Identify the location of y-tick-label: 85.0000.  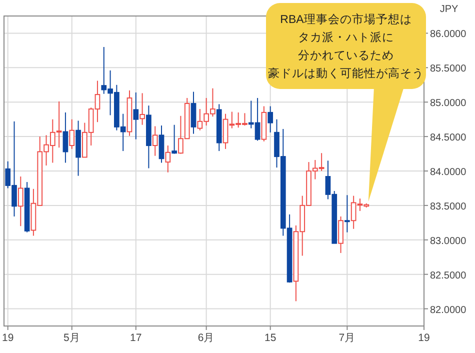
(448, 104).